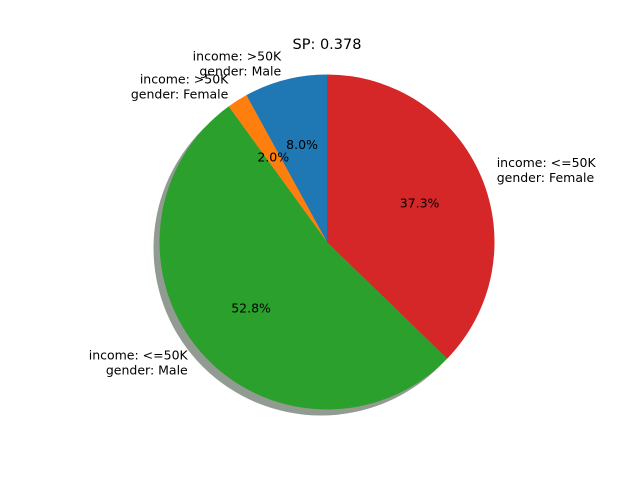 The image size is (640, 480). Describe the element at coordinates (302, 144) in the screenshot. I see `pie-percent-label-0: 8.0%` at that location.